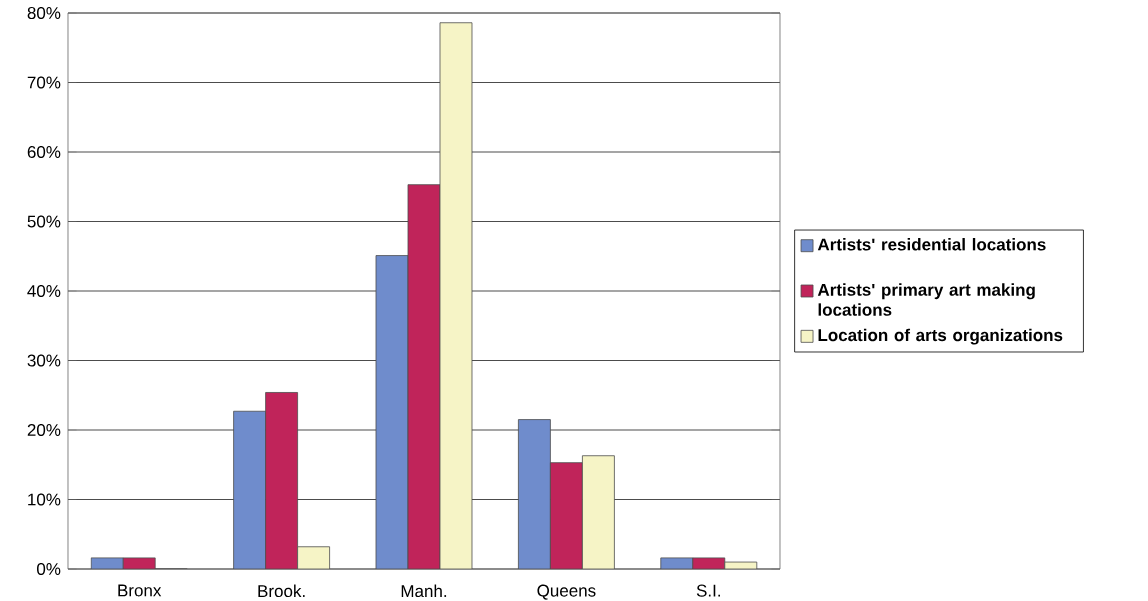 The image size is (1148, 601). What do you see at coordinates (140, 590) in the screenshot?
I see `x-tick-label: Bronx` at bounding box center [140, 590].